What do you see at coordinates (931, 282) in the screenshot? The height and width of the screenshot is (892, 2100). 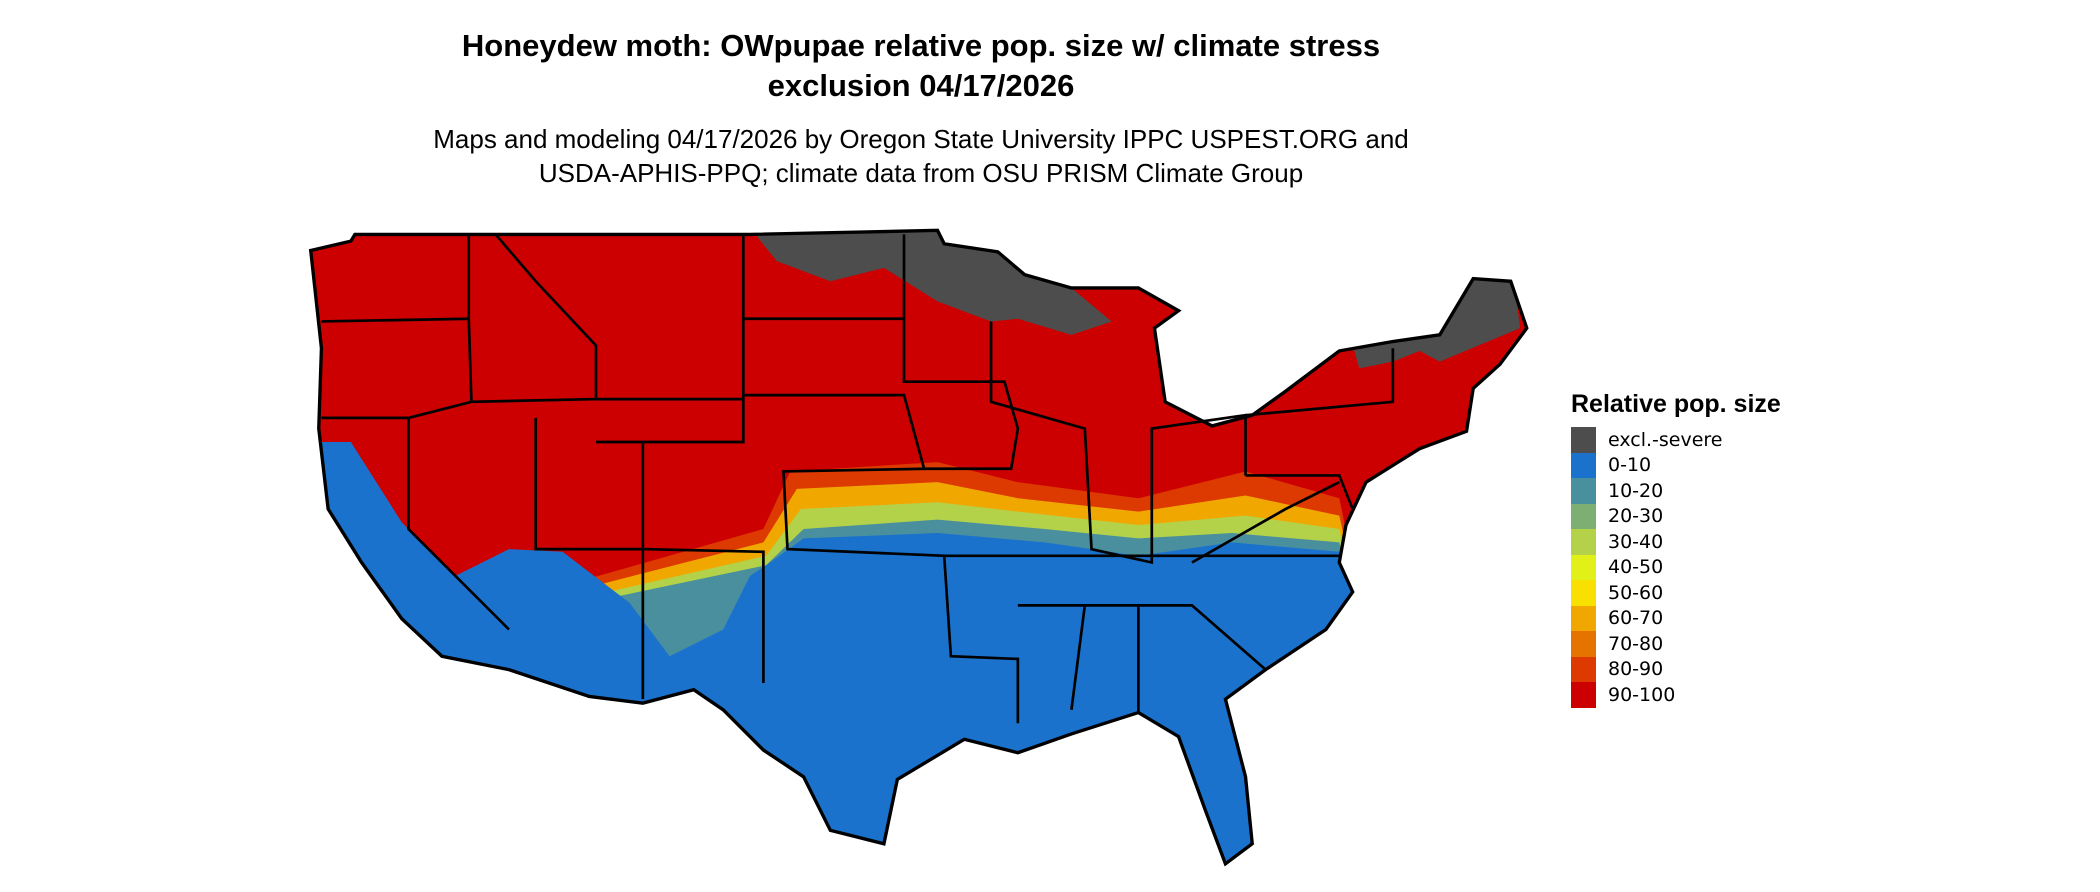 I see `zone-excl-severe-north` at bounding box center [931, 282].